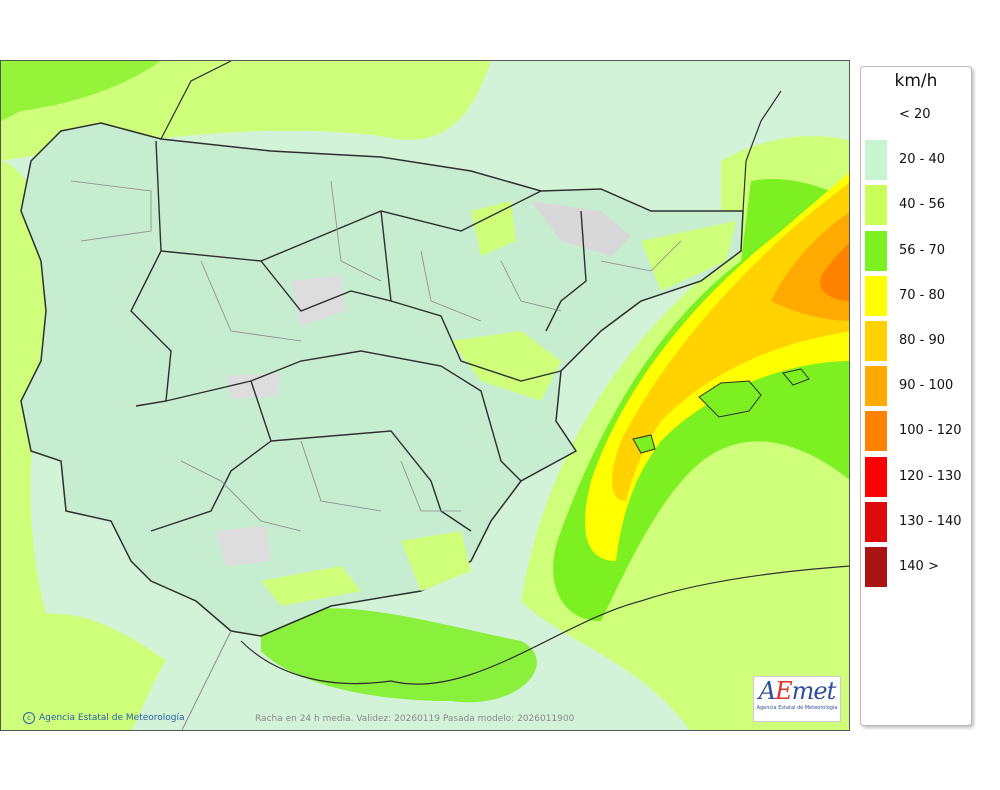 The height and width of the screenshot is (790, 1000). I want to click on legend-item: 140 >, so click(917, 567).